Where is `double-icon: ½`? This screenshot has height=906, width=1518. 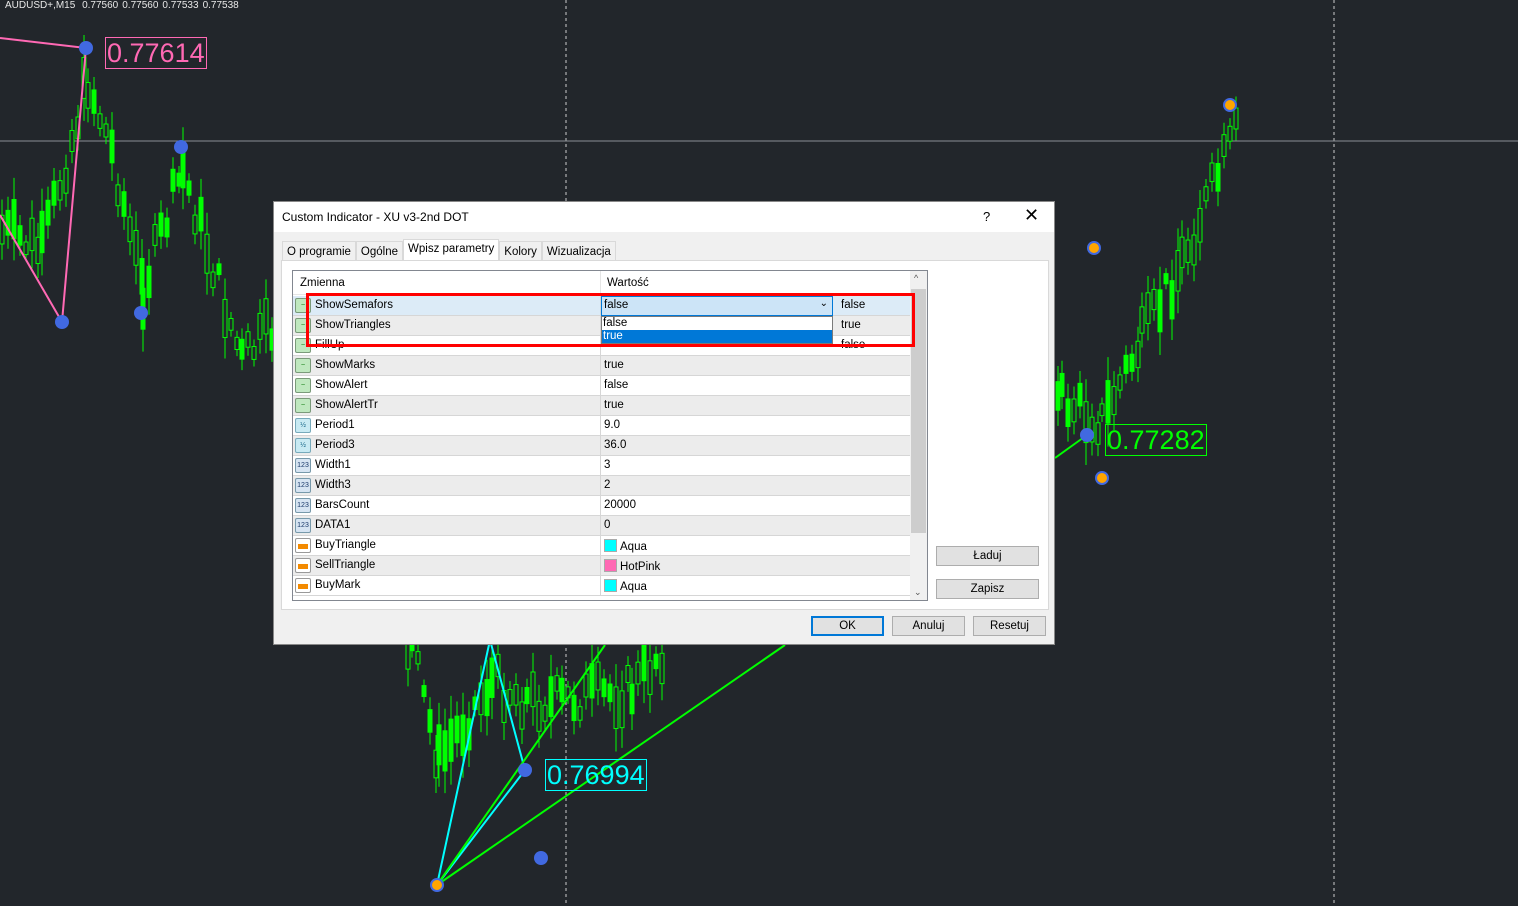 double-icon: ½ is located at coordinates (303, 425).